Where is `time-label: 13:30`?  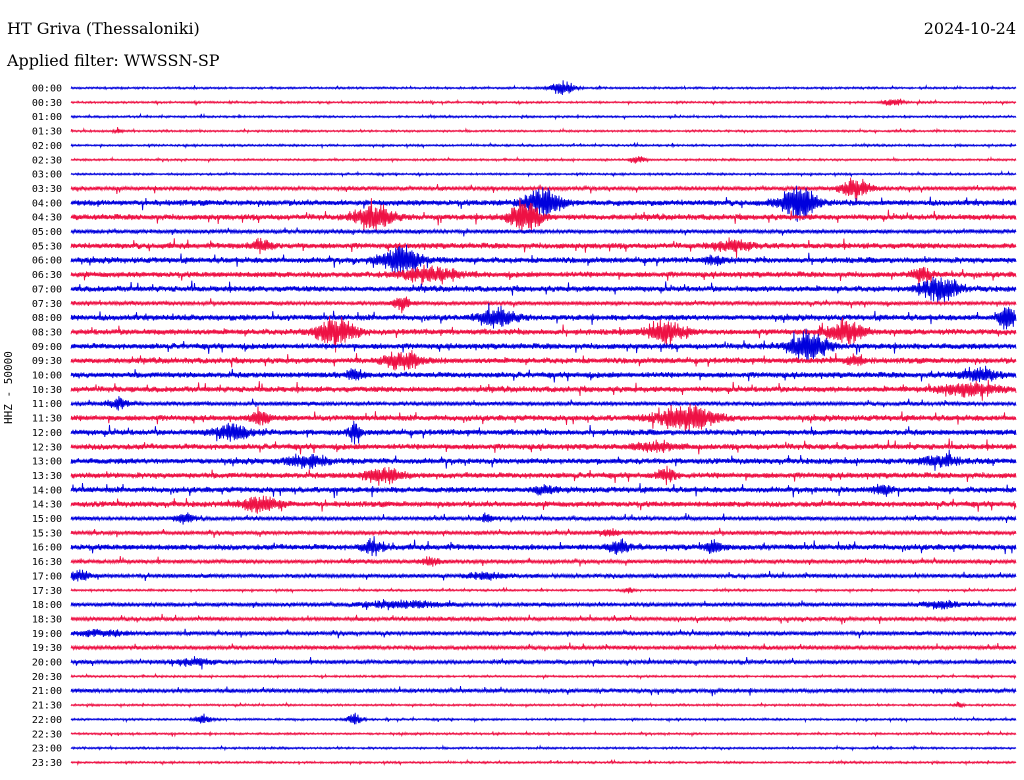
time-label: 13:30 is located at coordinates (47, 476).